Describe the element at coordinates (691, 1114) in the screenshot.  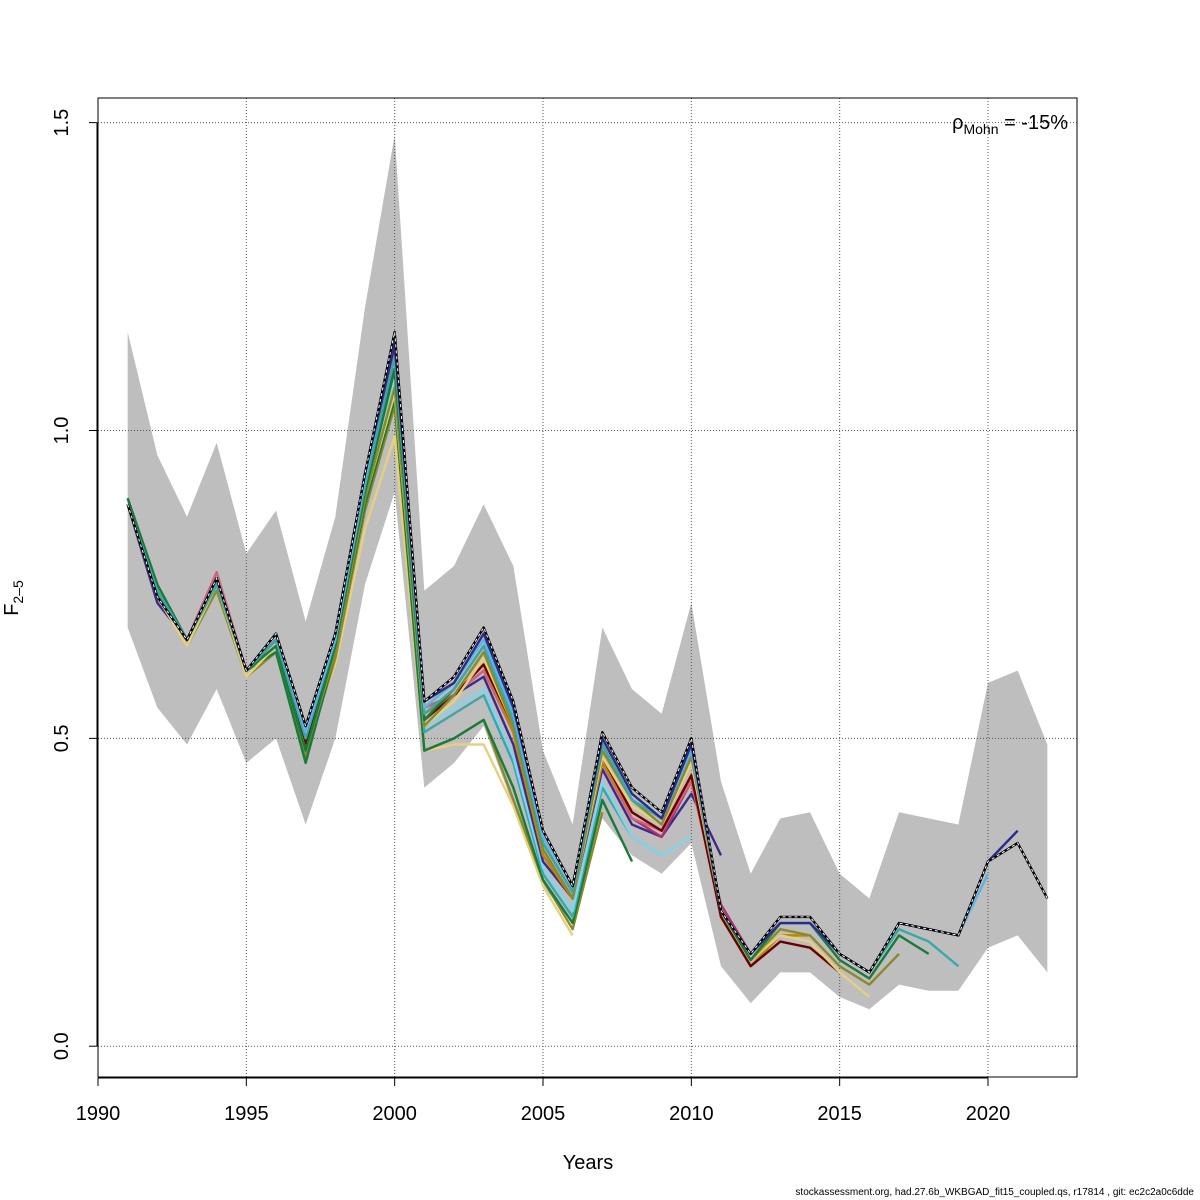
I see `x-tick-label: 2010` at that location.